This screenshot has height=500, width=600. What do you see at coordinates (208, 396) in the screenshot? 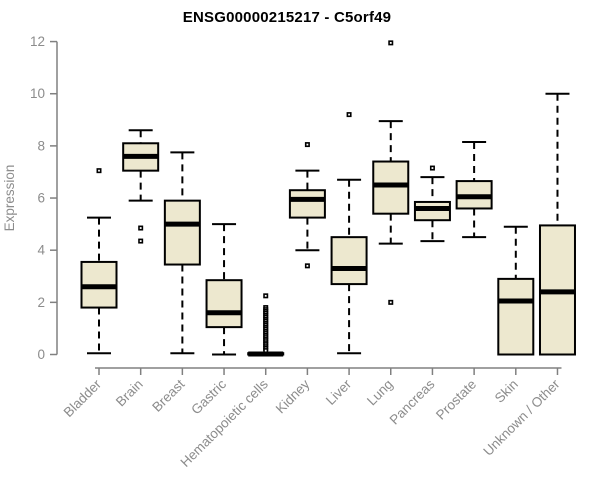
I see `x-tick-label: Gastric` at bounding box center [208, 396].